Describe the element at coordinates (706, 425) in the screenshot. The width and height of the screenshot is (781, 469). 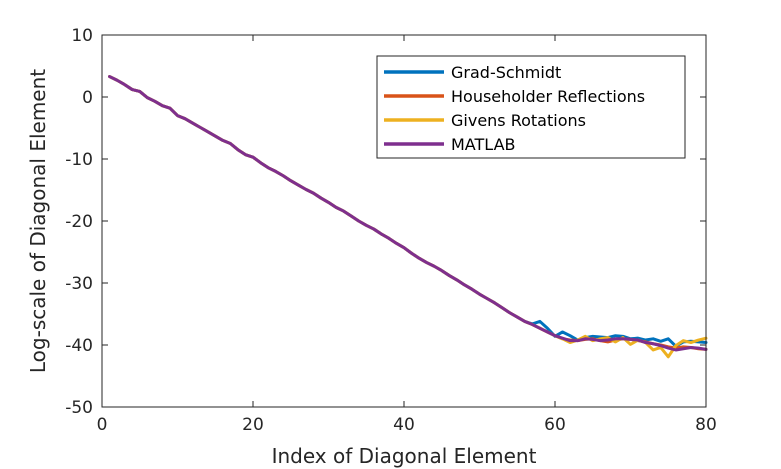
I see `x-tick-label: 80` at that location.